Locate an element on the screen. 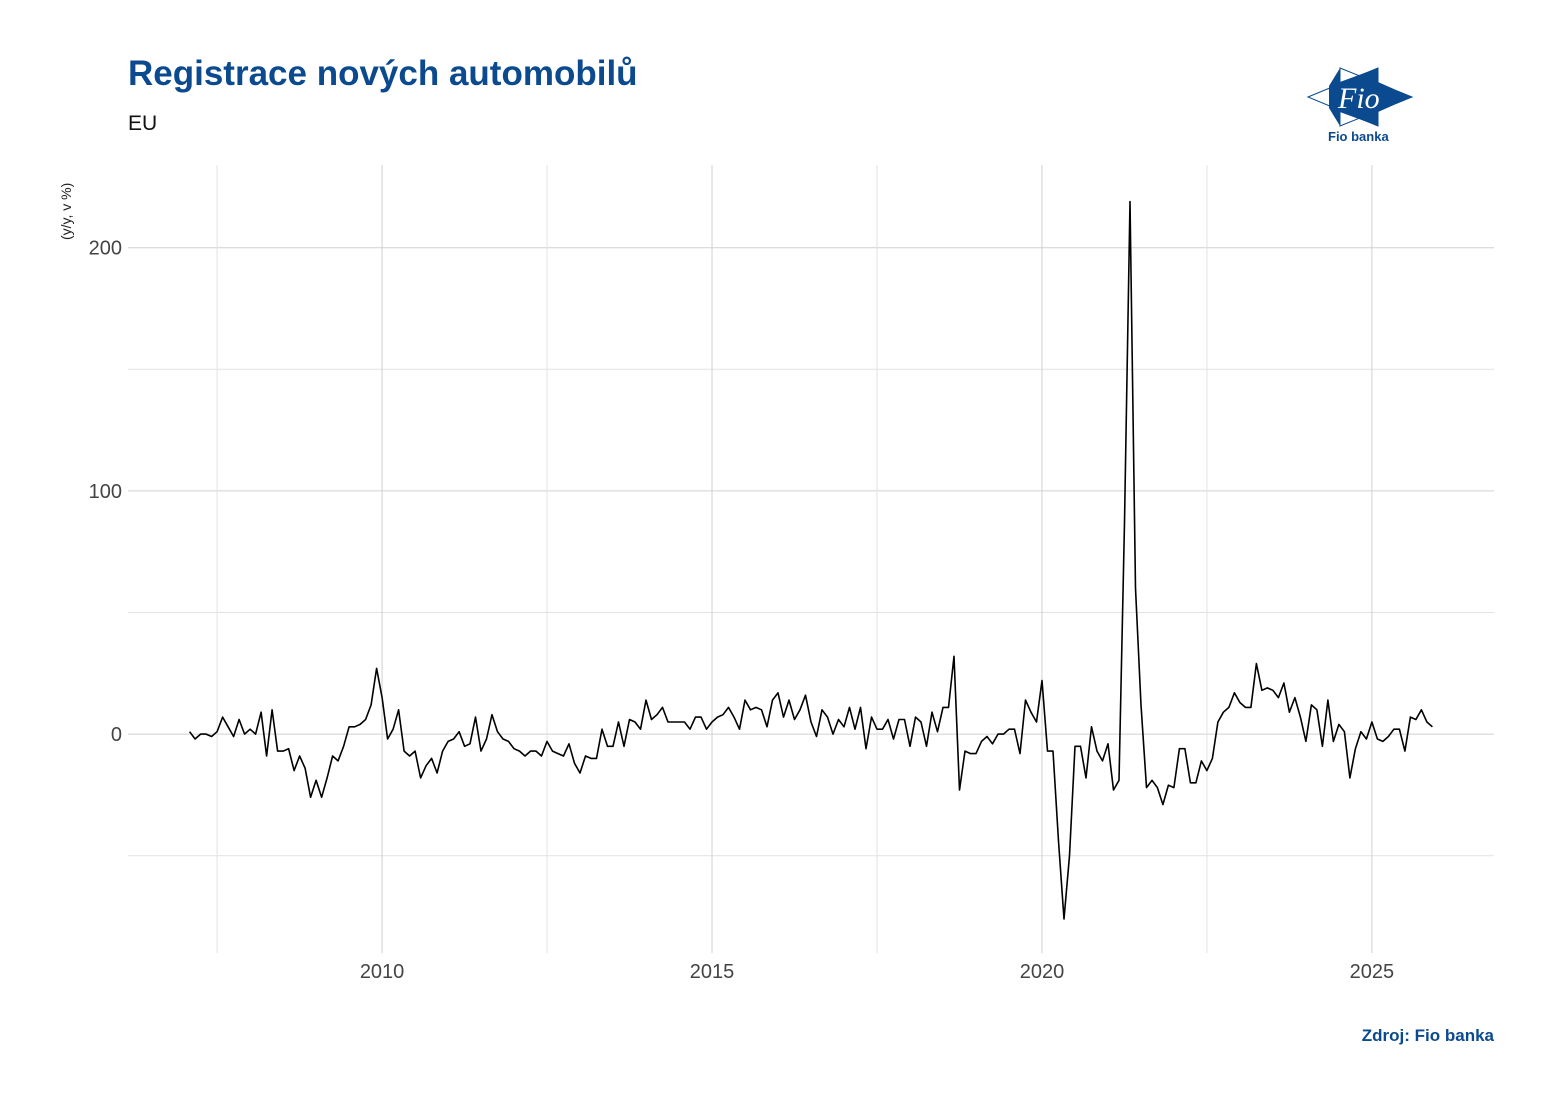  x-tick-label: 2020 is located at coordinates (1042, 972).